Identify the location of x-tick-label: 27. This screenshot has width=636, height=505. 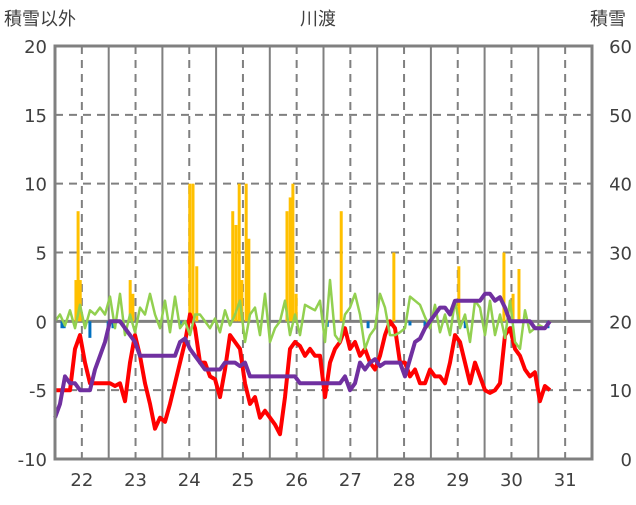
(350, 480).